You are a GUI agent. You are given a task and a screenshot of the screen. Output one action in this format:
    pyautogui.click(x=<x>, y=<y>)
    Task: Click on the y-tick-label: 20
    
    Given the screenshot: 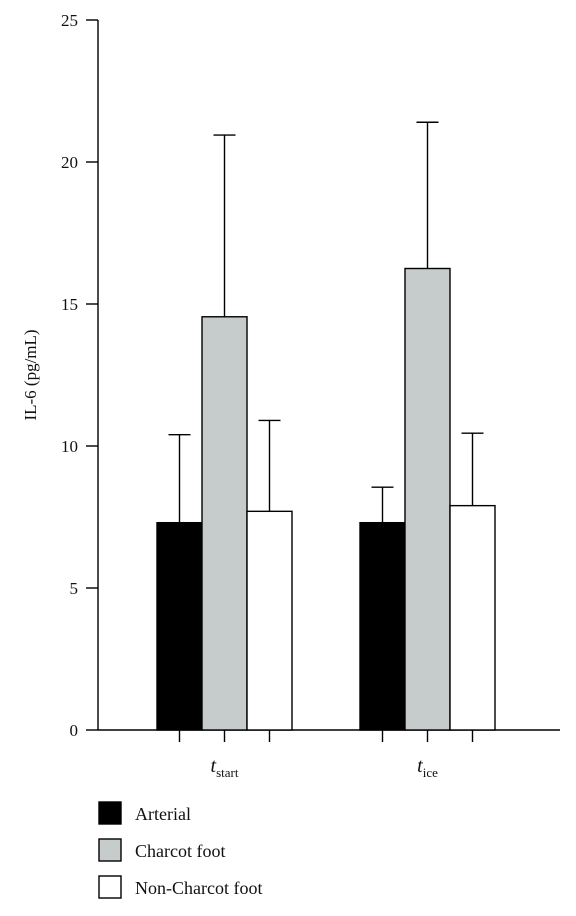 What is the action you would take?
    pyautogui.click(x=69, y=162)
    